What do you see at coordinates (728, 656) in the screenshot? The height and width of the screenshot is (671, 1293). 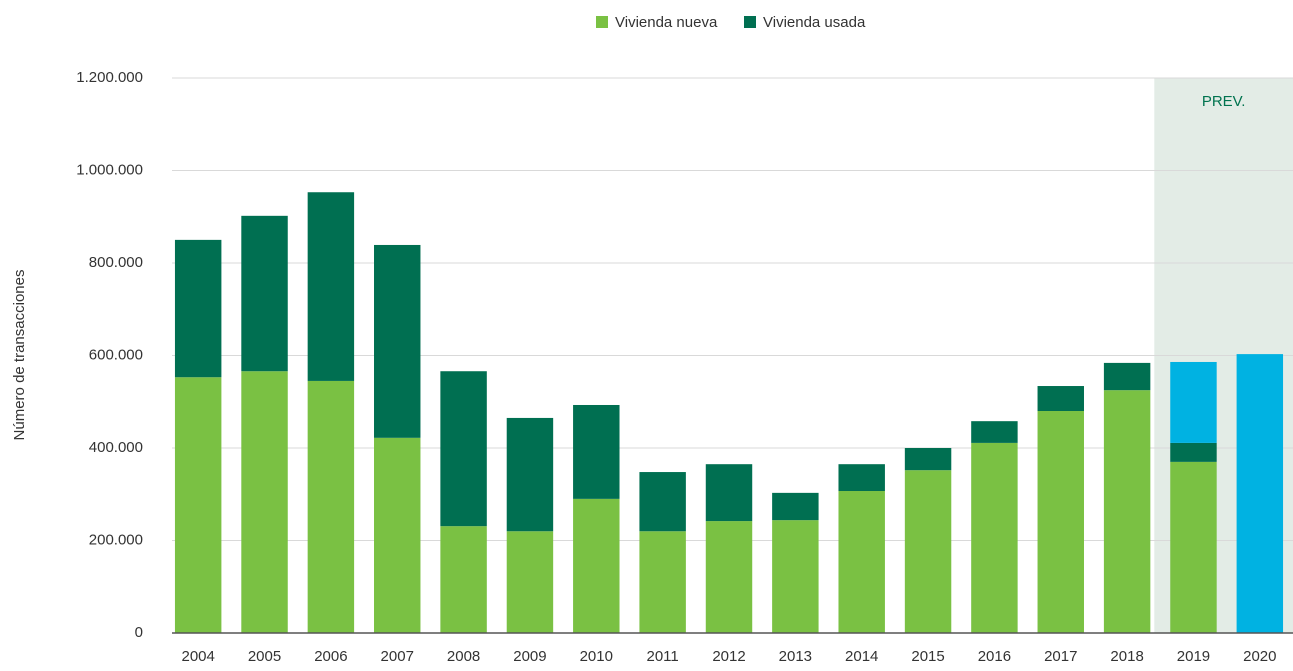 I see `x-tick-label: 2012` at bounding box center [728, 656].